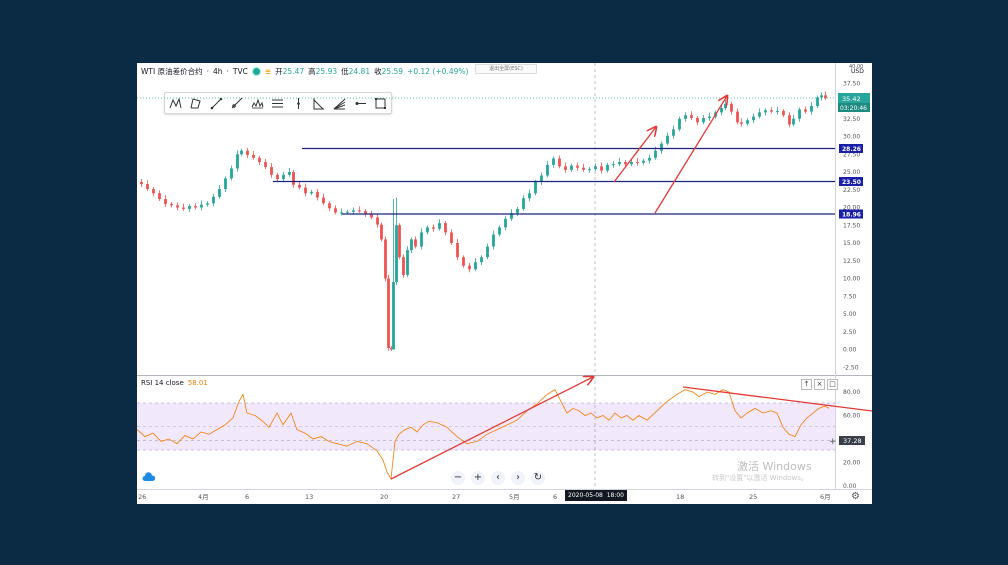 This screenshot has width=1008, height=565. I want to click on hamburger-icon: ≡, so click(268, 71).